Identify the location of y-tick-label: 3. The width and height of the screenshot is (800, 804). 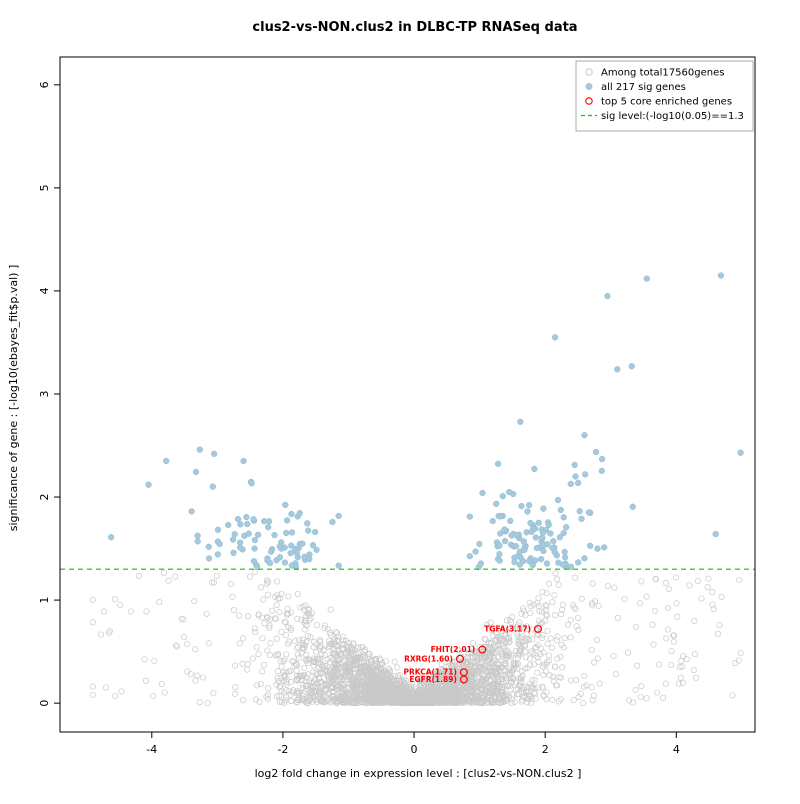
(44, 393).